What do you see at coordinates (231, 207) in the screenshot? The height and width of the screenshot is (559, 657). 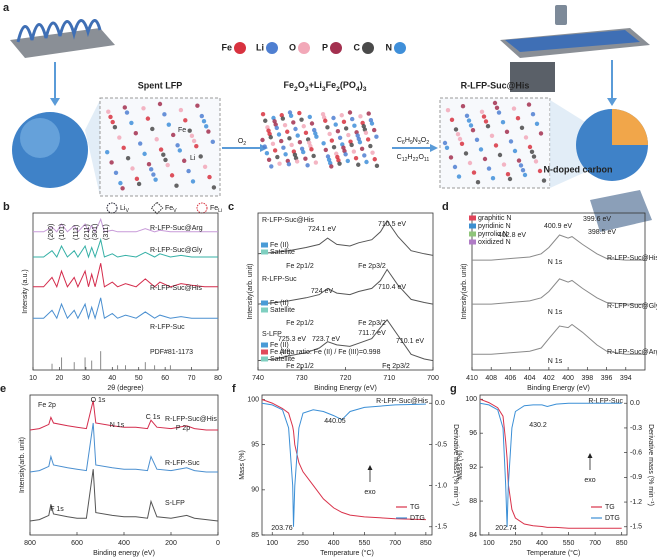 I see `panel-label: c` at bounding box center [231, 207].